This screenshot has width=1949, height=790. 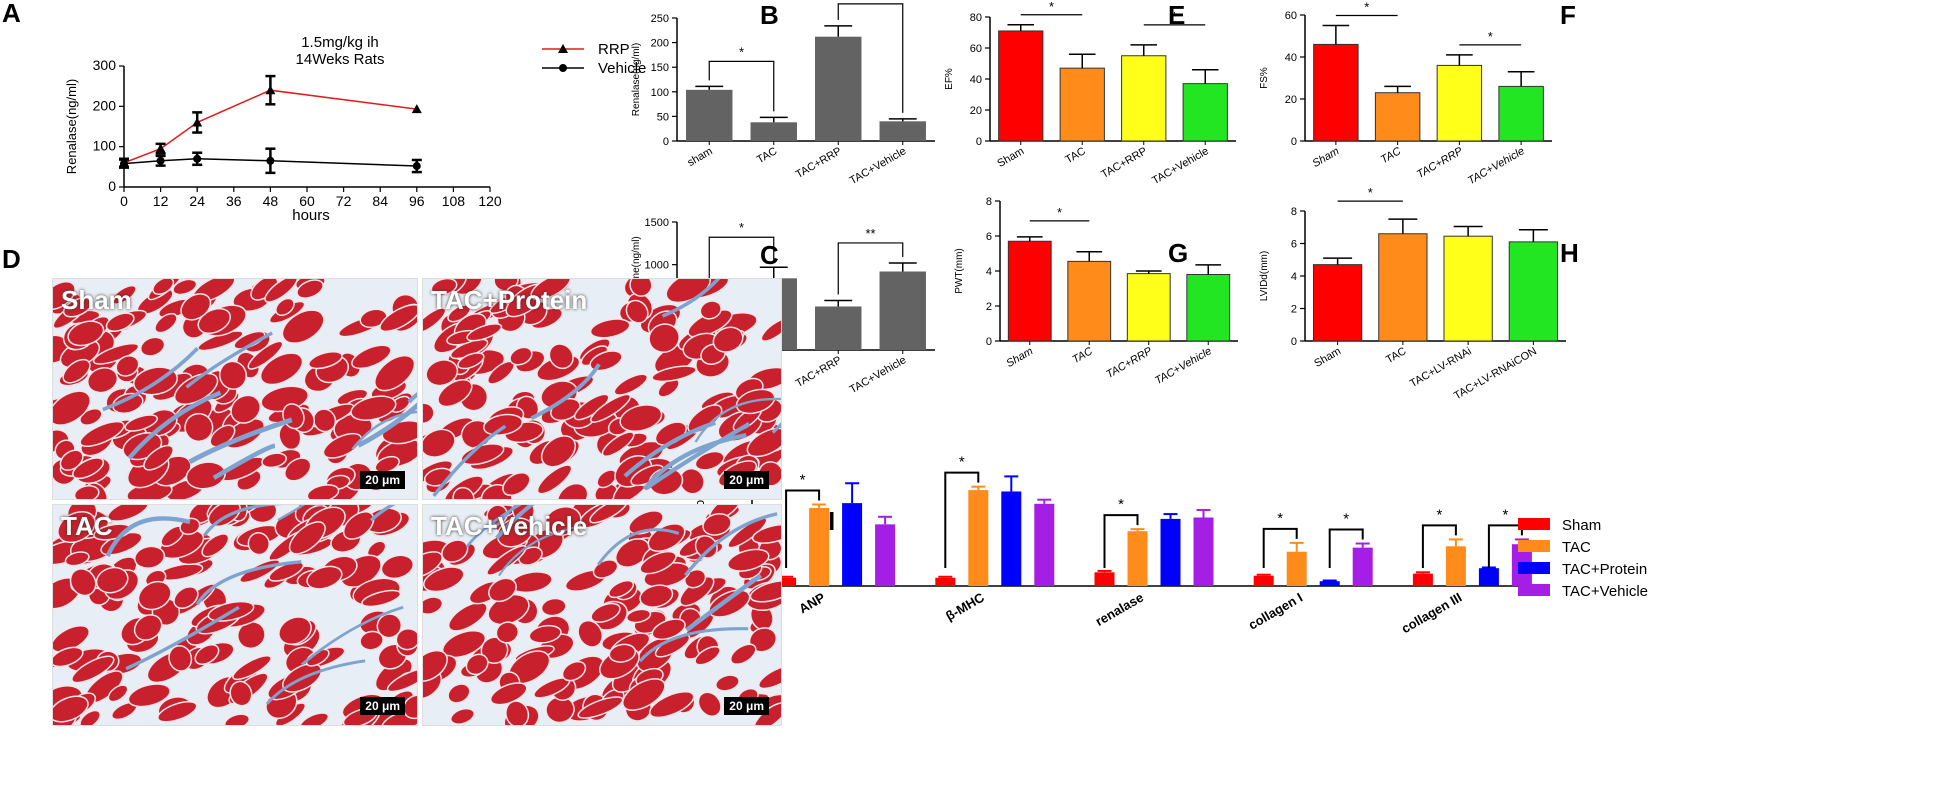 I want to click on y-tick-label: 0, so click(x=112, y=186).